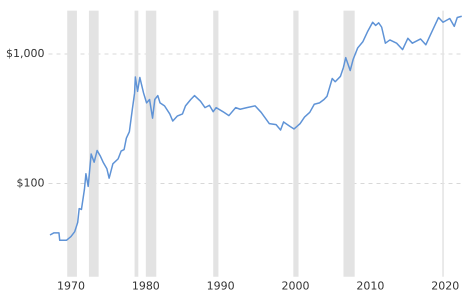 This screenshot has height=298, width=474. I want to click on x-tick-label: 2020, so click(445, 285).